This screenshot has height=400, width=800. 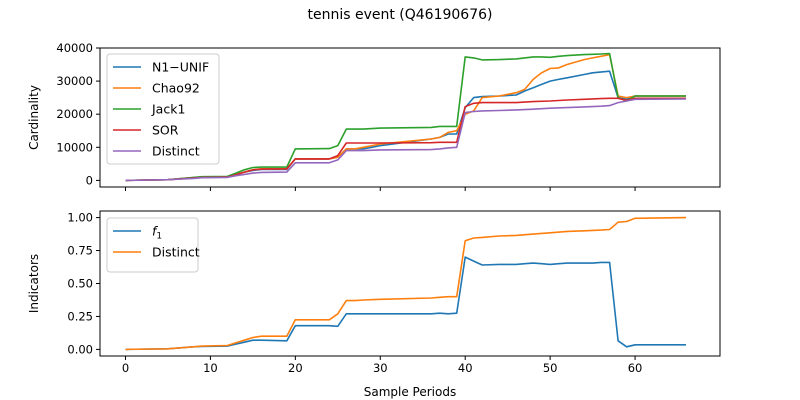 What do you see at coordinates (74, 81) in the screenshot?
I see `y-tick-label: 30000` at bounding box center [74, 81].